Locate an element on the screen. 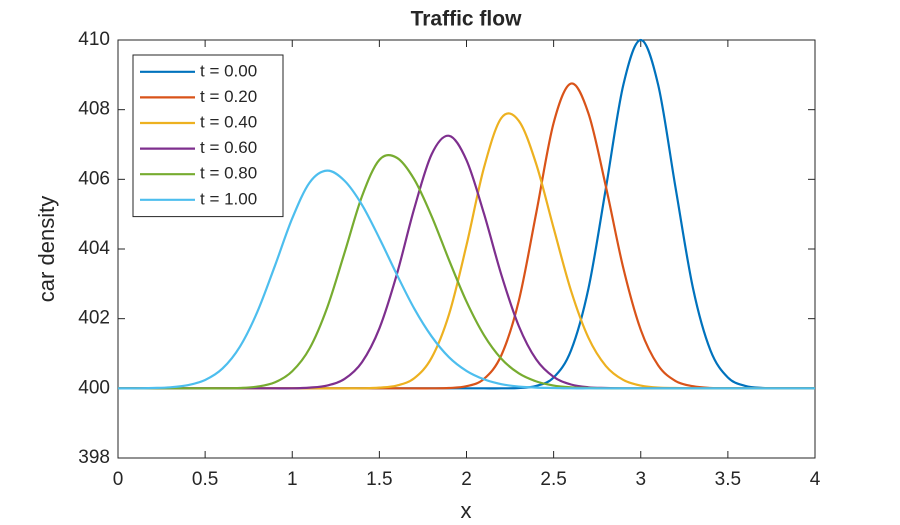 The width and height of the screenshot is (900, 525). chart-title: Traffic flow is located at coordinates (467, 19).